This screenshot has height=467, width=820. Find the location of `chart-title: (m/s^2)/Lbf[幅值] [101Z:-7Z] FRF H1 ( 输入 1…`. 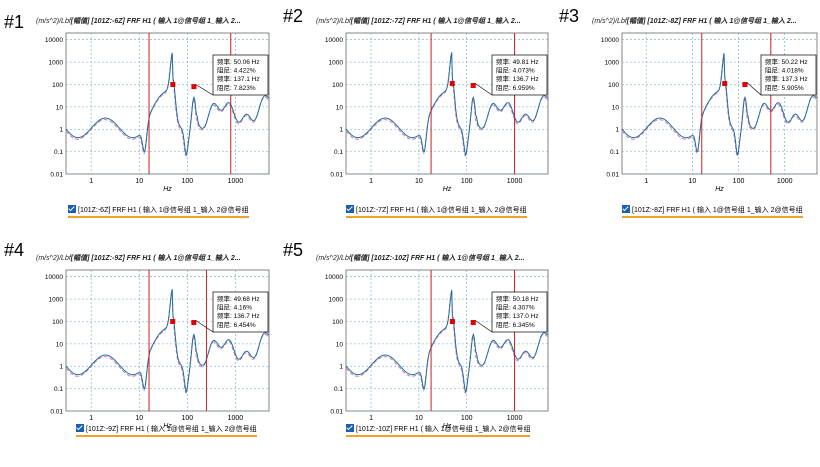

chart-title: (m/s^2)/Lbf[幅值] [101Z:-7Z] FRF H1 ( 输入 1… is located at coordinates (436, 21).